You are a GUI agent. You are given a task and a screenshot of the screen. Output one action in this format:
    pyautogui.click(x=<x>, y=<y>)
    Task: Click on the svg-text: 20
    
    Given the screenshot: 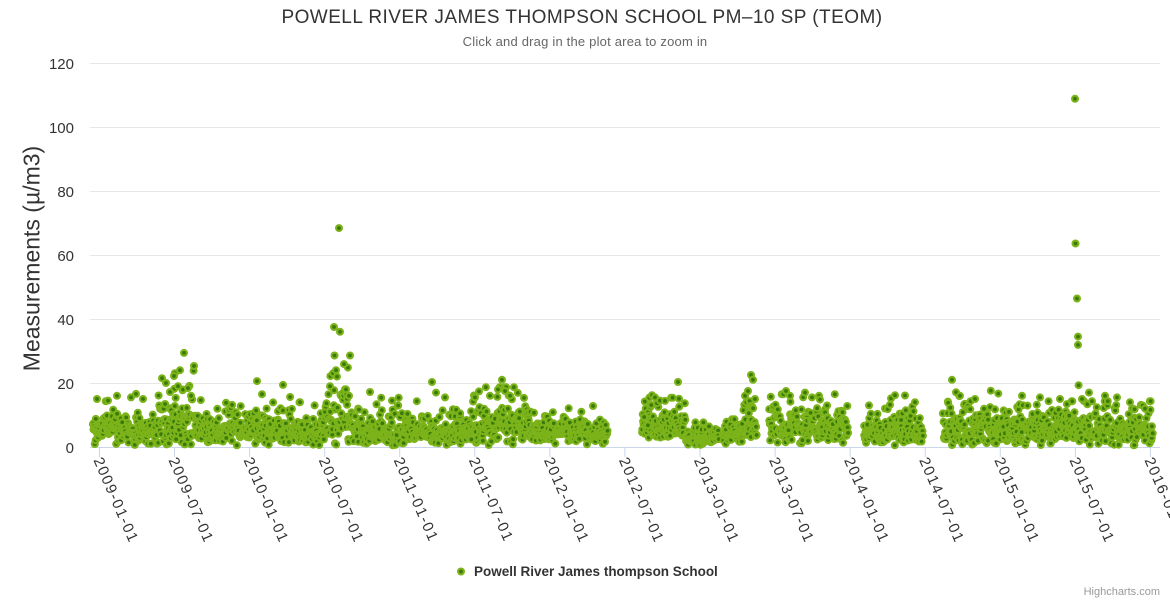 What is the action you would take?
    pyautogui.click(x=65, y=384)
    